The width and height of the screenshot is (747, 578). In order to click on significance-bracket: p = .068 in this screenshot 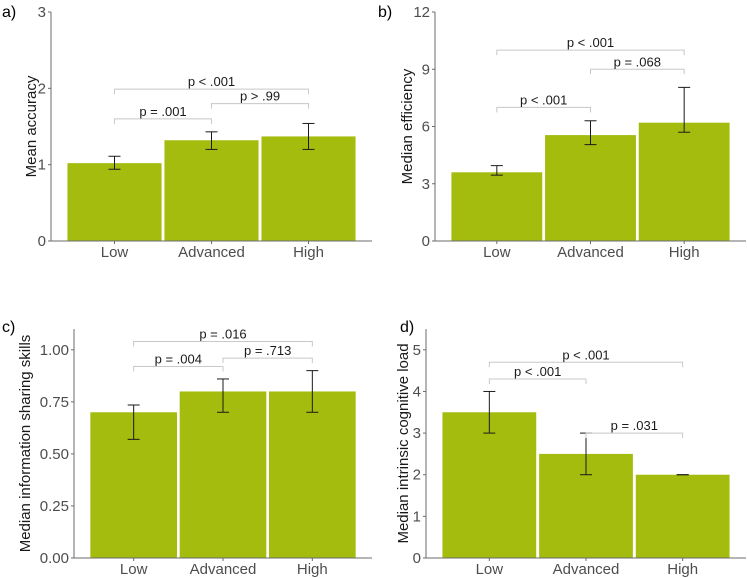, I will do `click(637, 64)`.